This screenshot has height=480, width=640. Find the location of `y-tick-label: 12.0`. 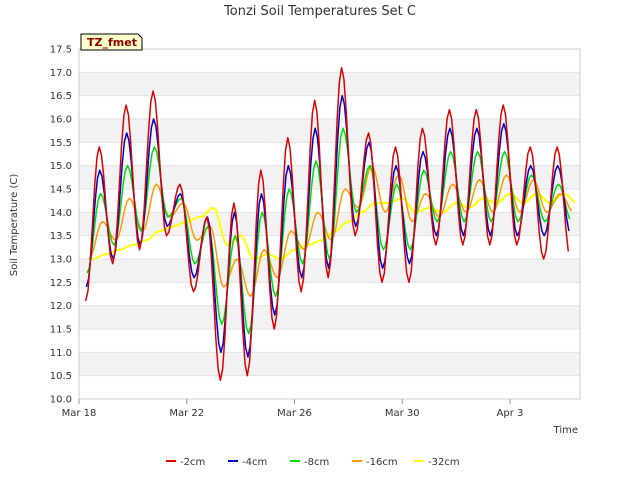

y-tick-label: 12.0 is located at coordinates (61, 306).